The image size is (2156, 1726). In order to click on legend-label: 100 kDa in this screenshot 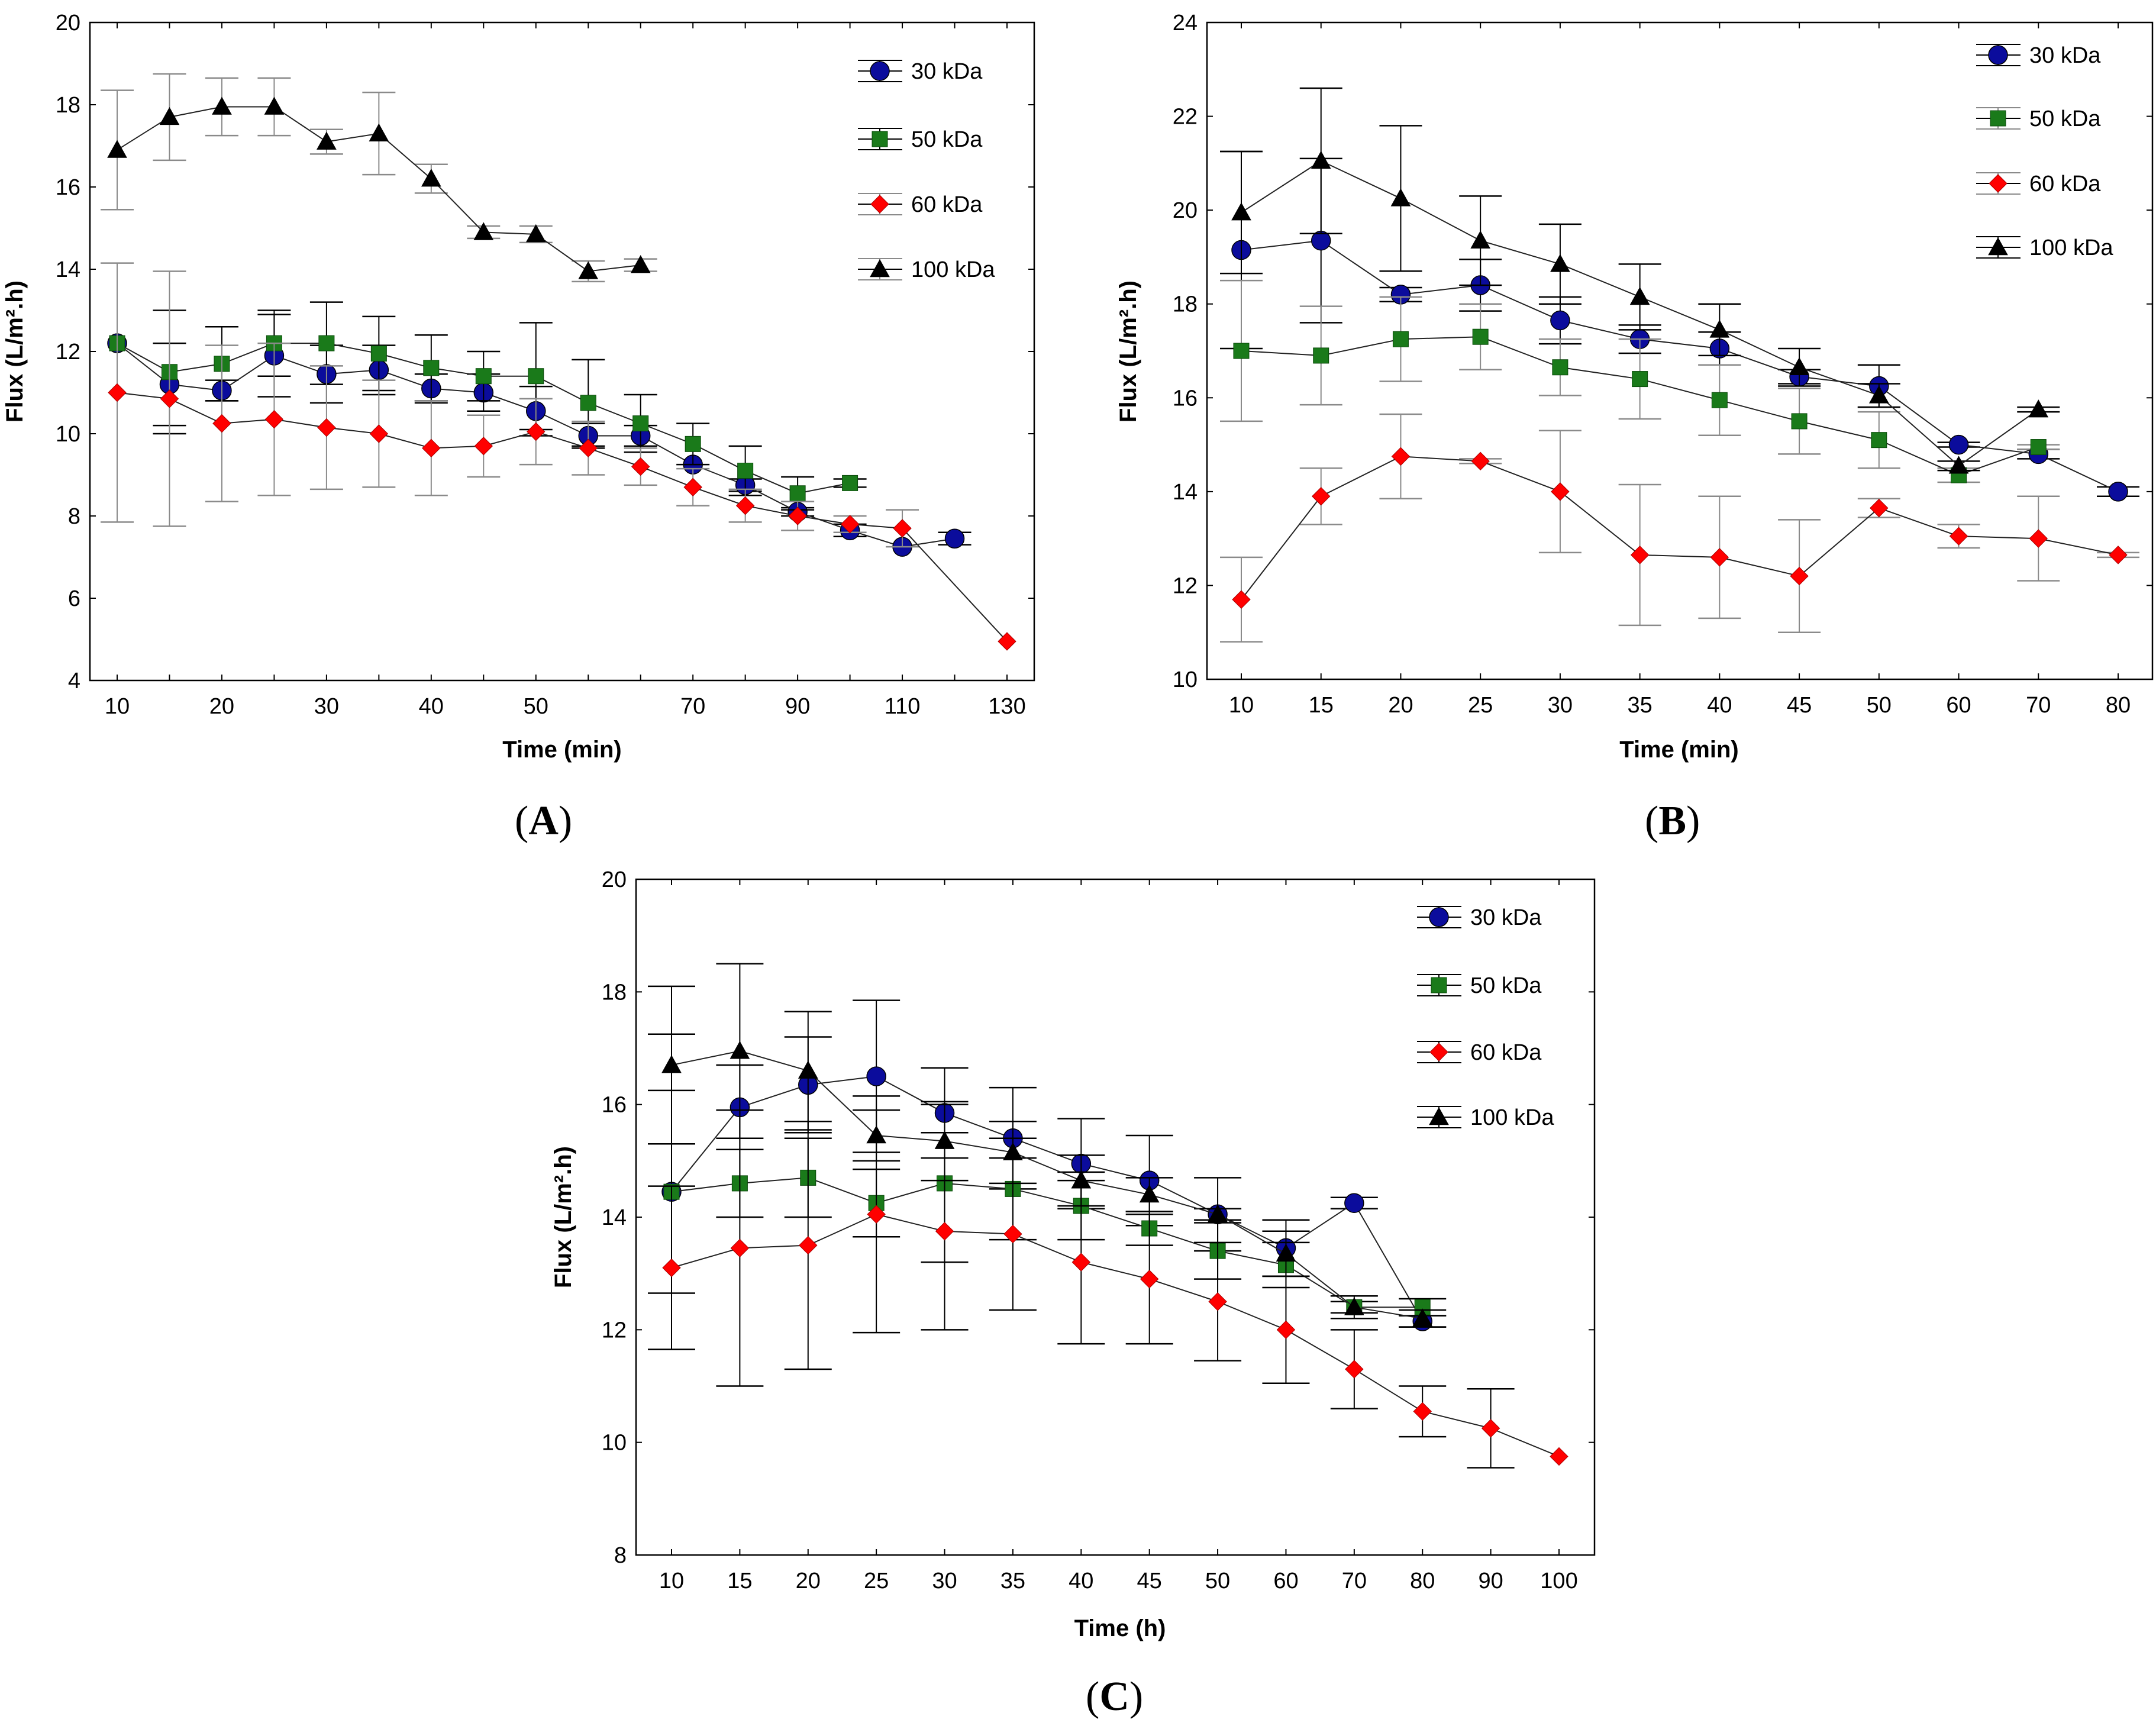, I will do `click(1512, 1117)`.